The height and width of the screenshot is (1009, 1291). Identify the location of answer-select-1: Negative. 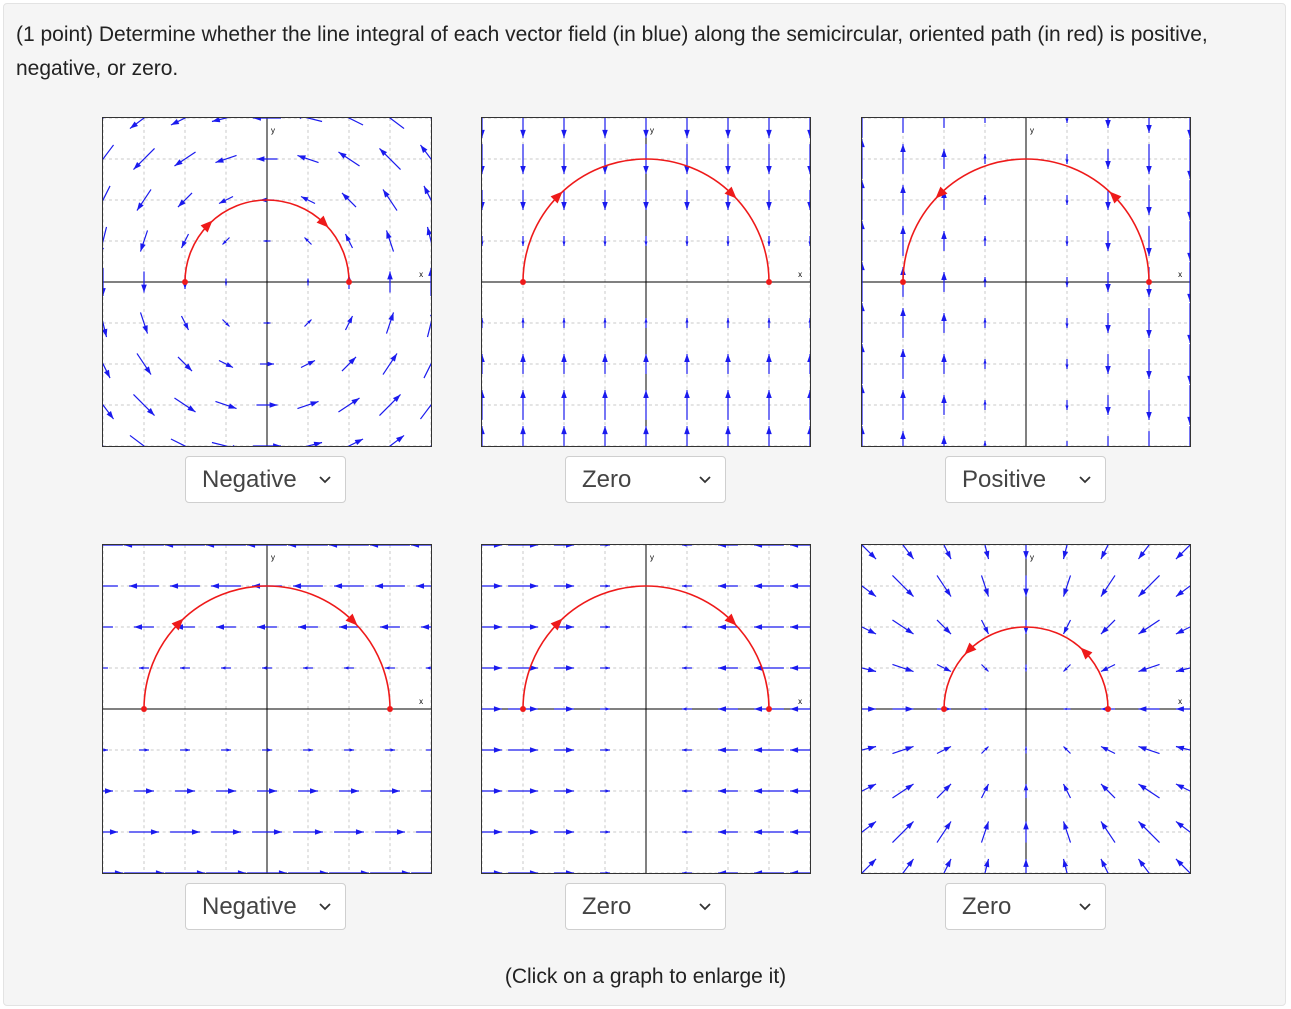
(265, 479).